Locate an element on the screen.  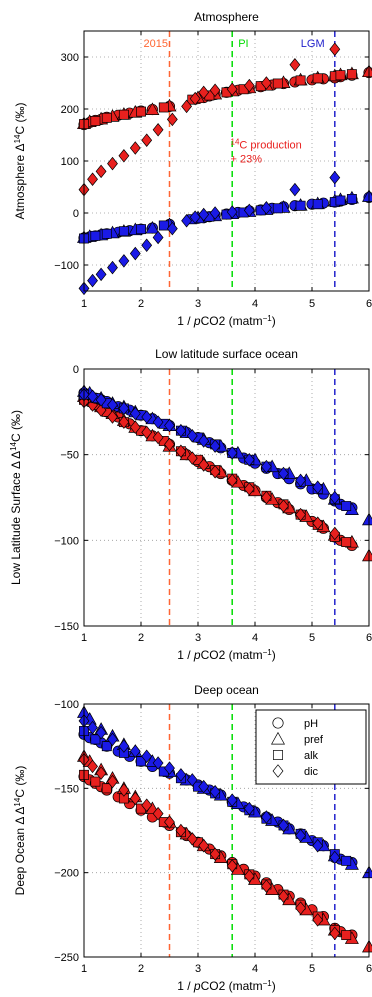
legend-marker-pH is located at coordinates (278, 723).